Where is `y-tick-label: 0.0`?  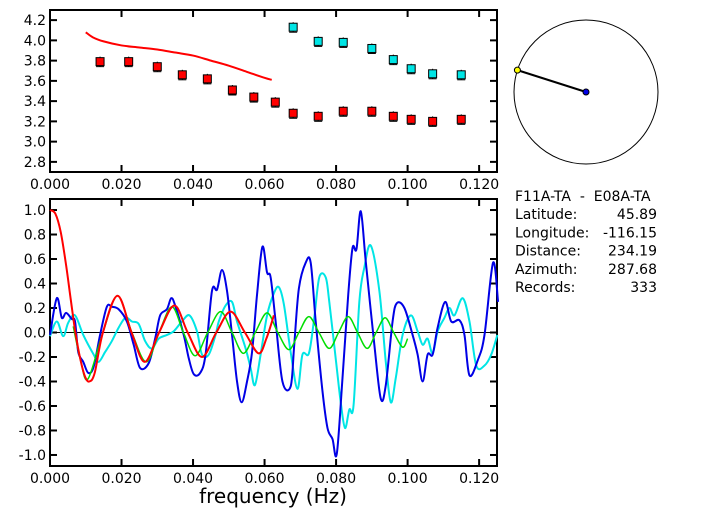
y-tick-label: 0.0 is located at coordinates (35, 334).